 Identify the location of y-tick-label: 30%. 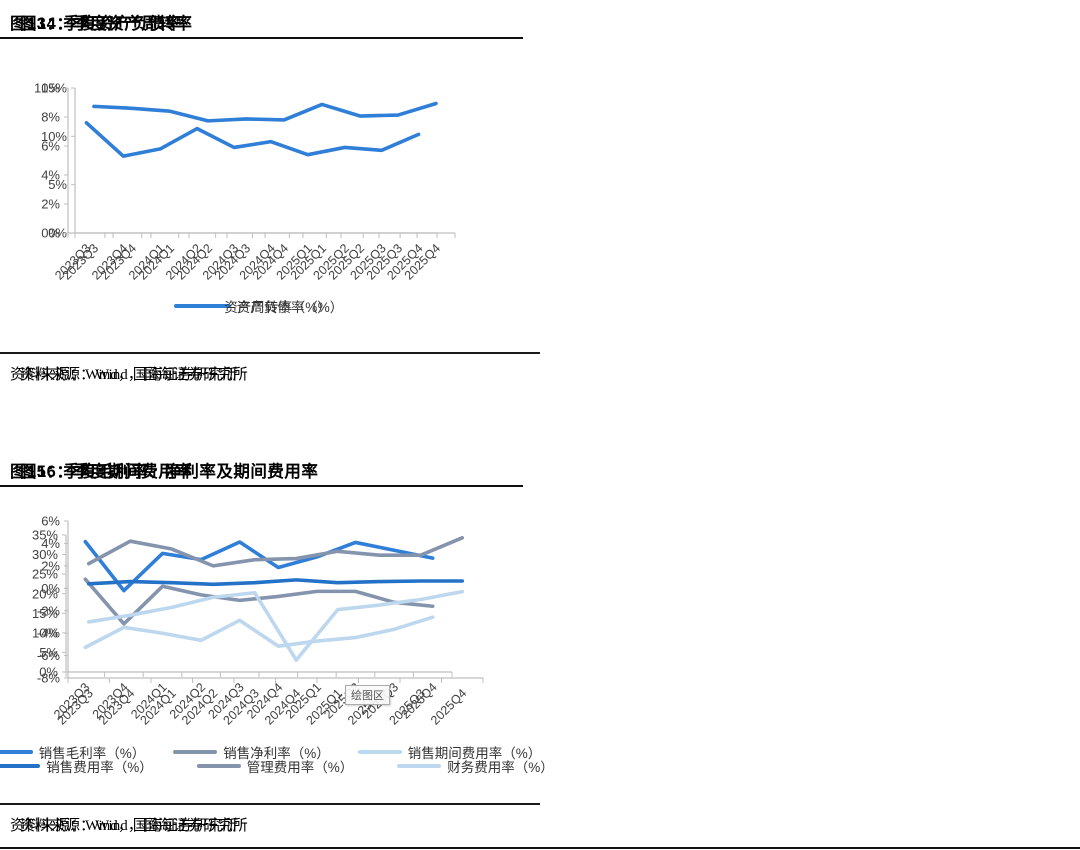
(45, 554).